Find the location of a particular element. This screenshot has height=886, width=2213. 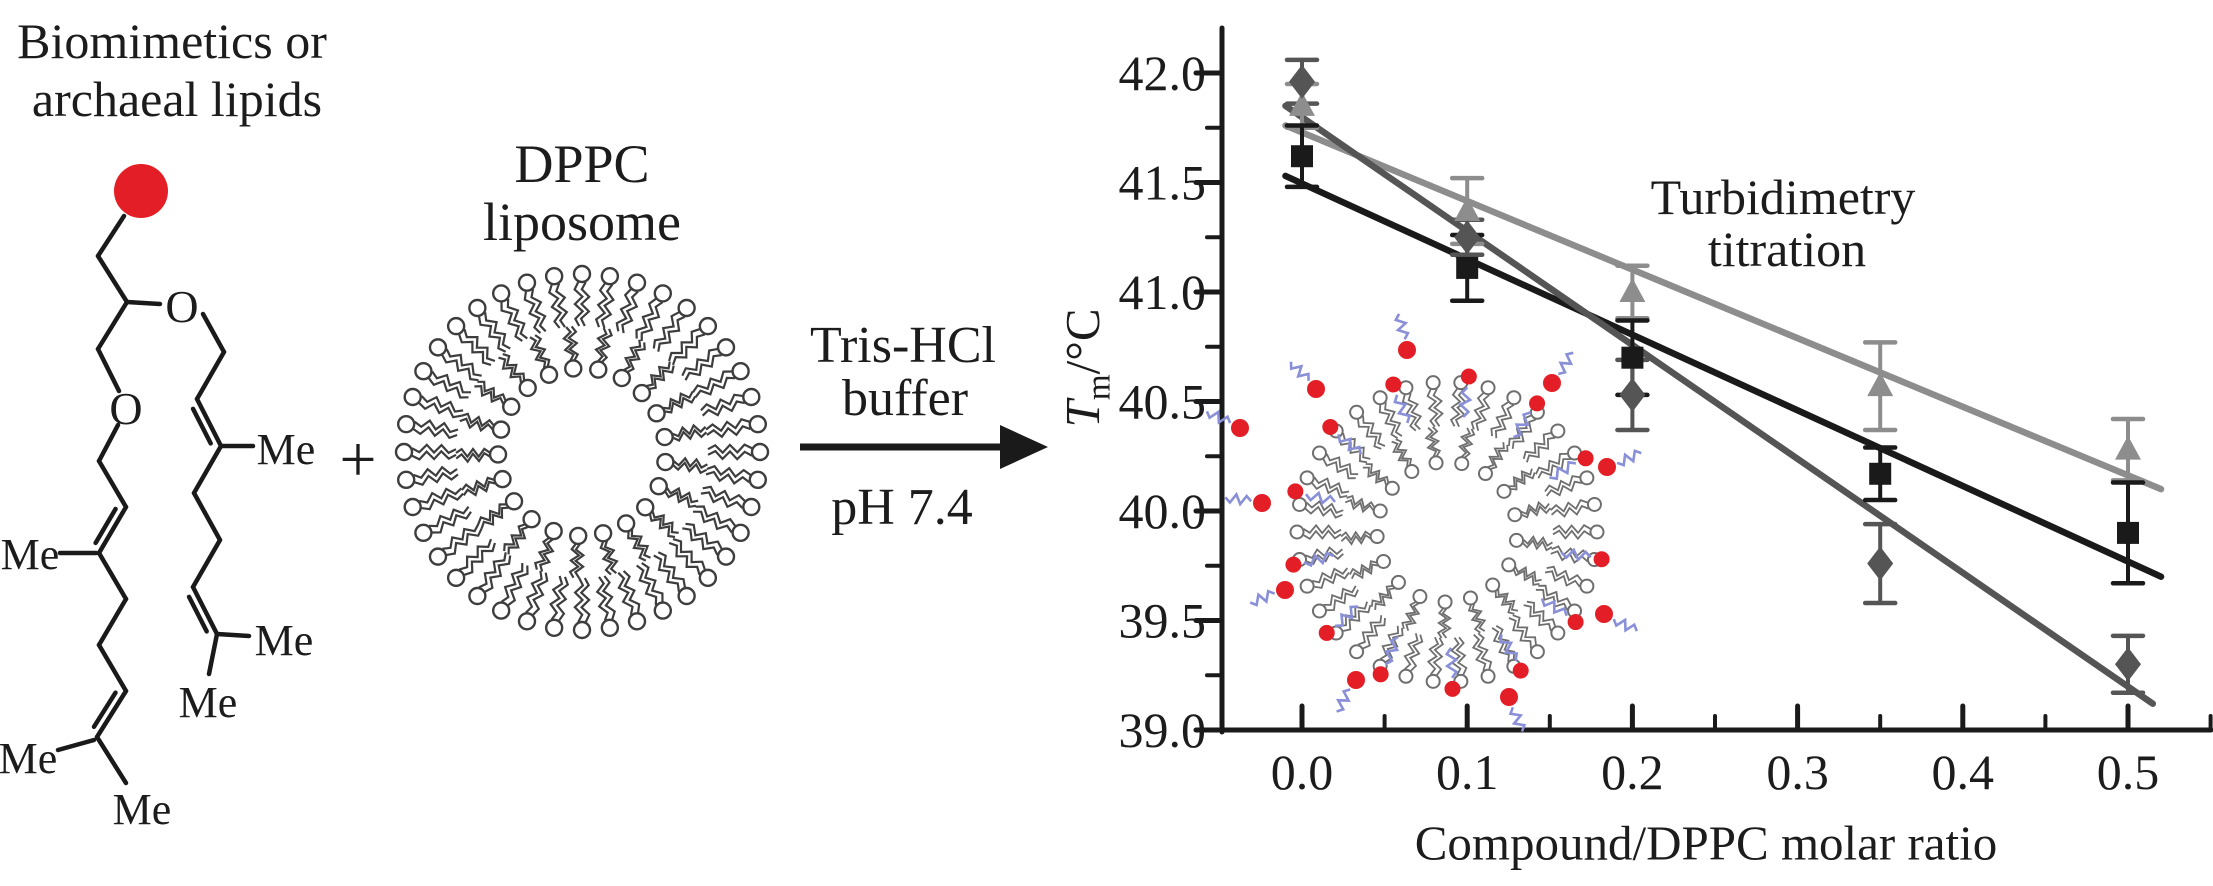

y-tick-label: 39.0 is located at coordinates (1163, 730).